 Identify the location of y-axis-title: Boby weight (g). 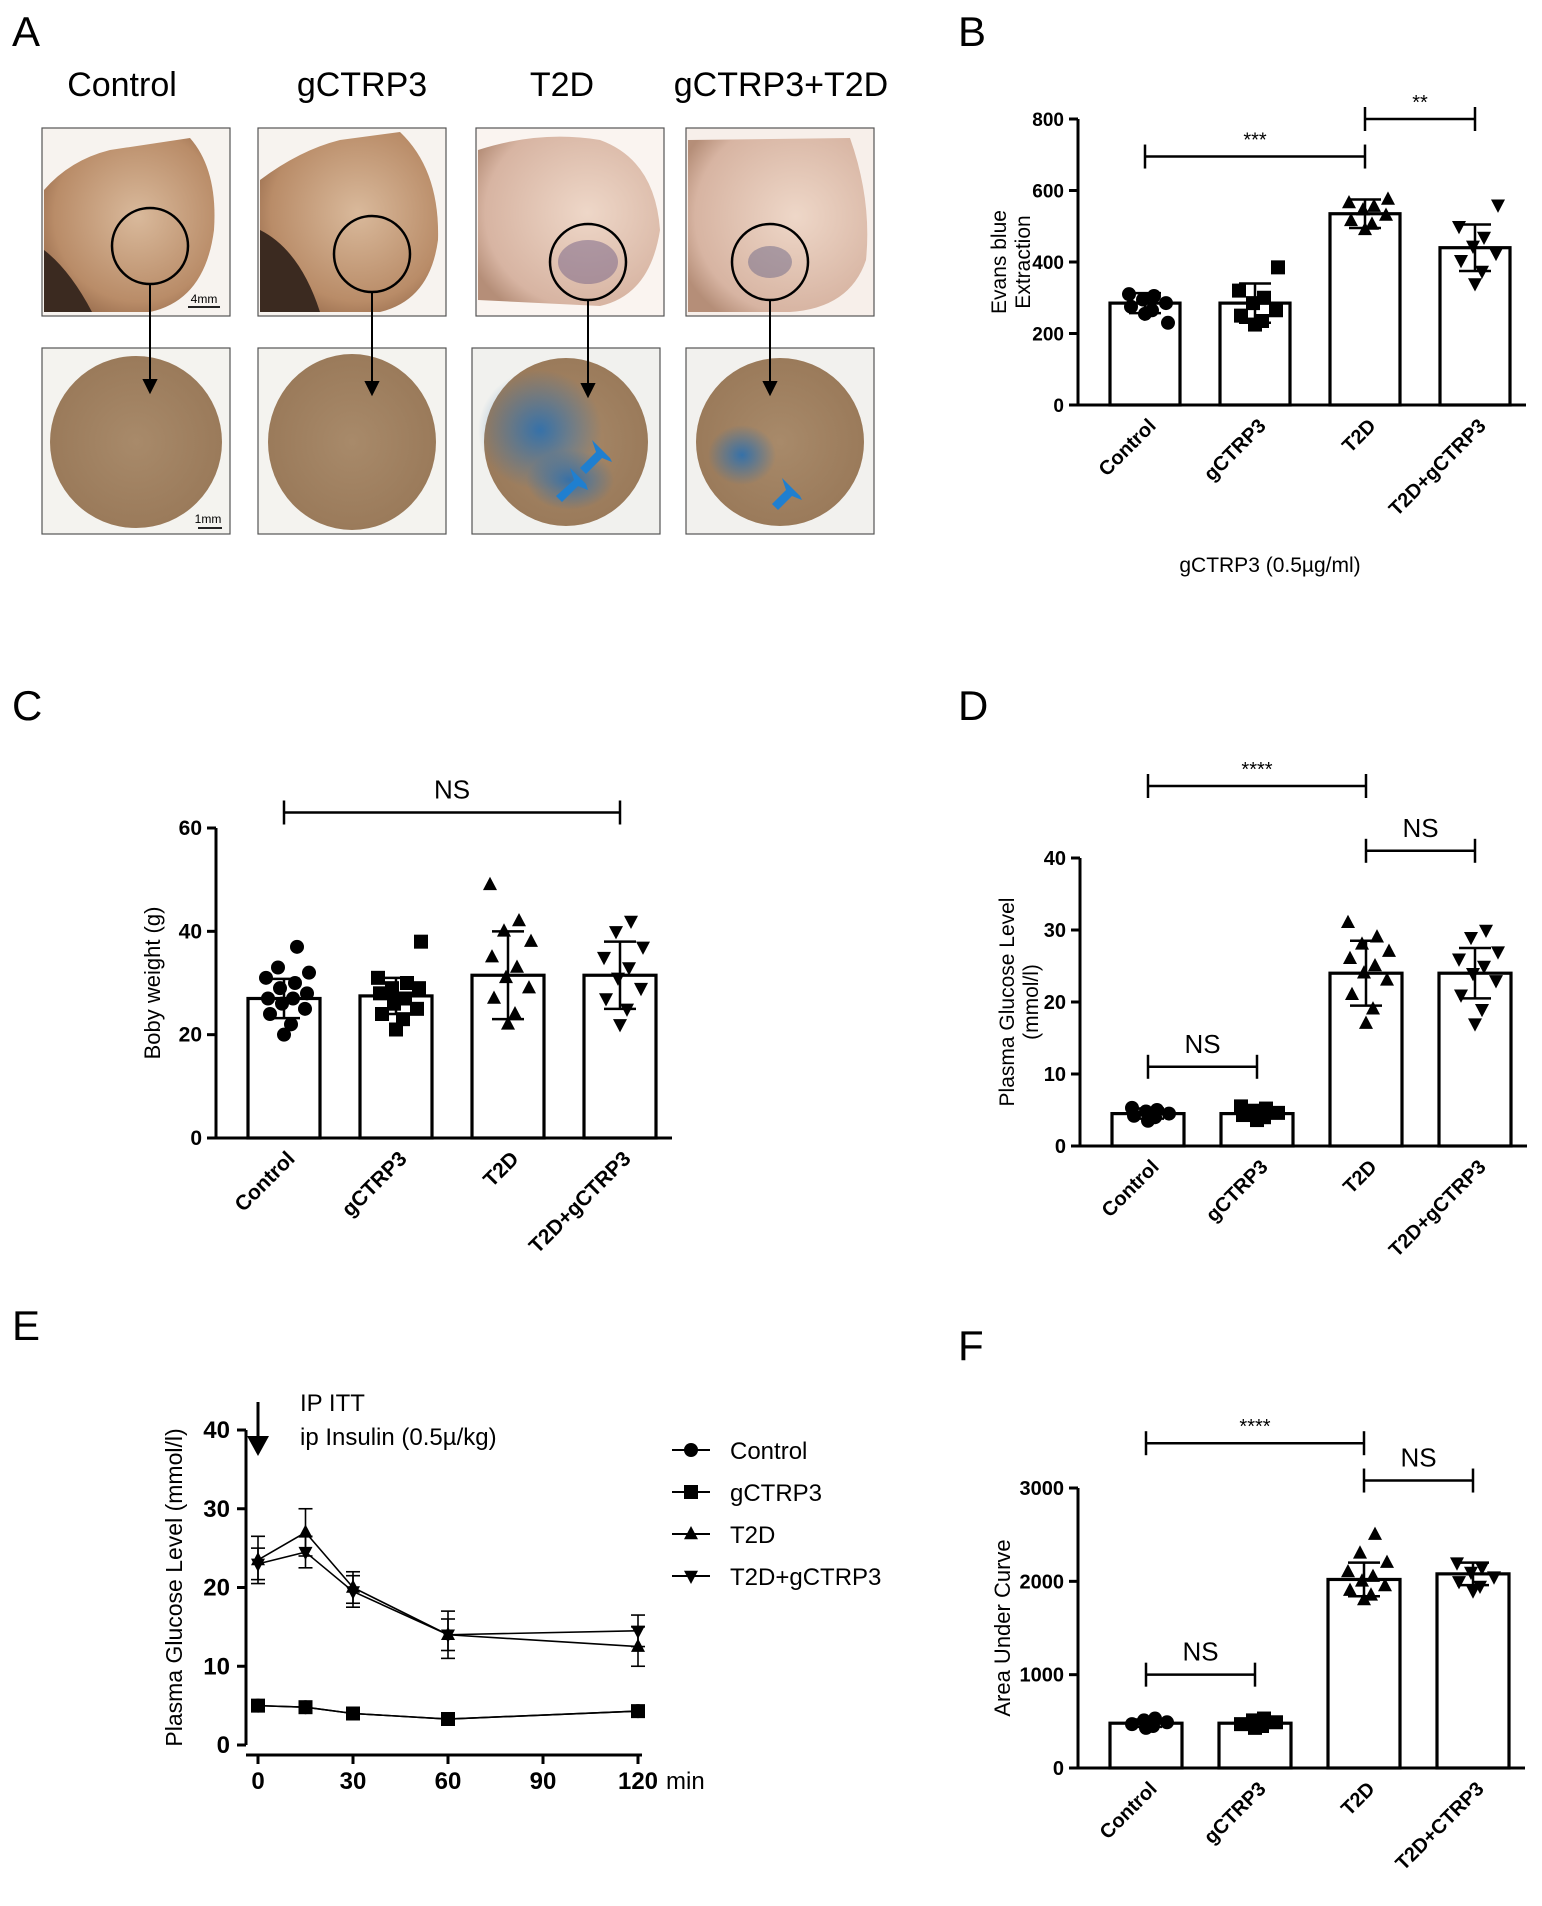
(152, 983).